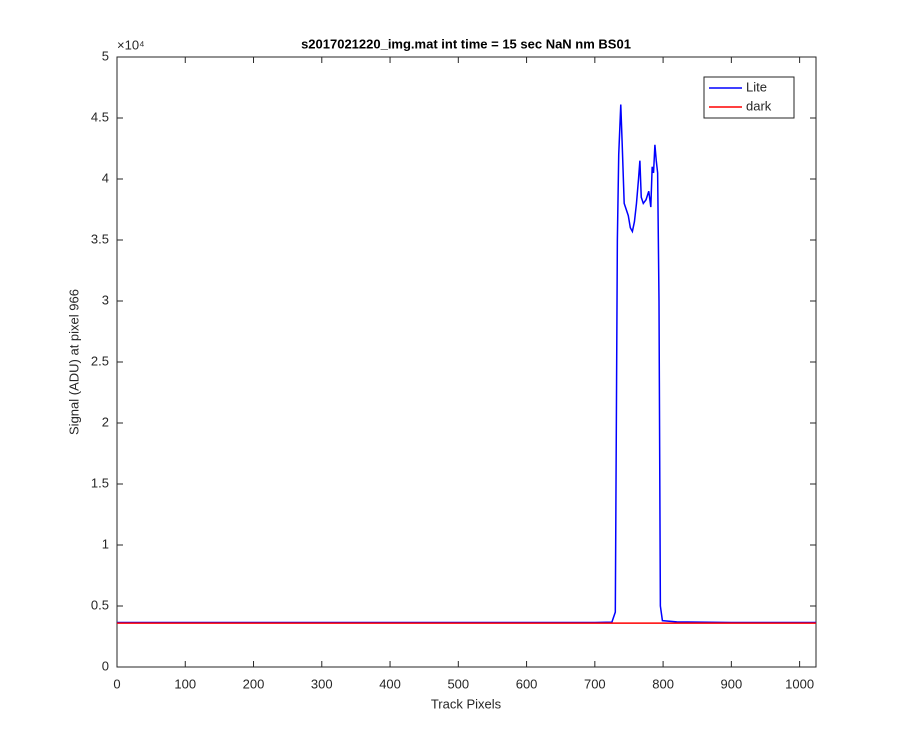  Describe the element at coordinates (73, 362) in the screenshot. I see `y-axis-label: Signal (ADU) at pixel 966` at that location.